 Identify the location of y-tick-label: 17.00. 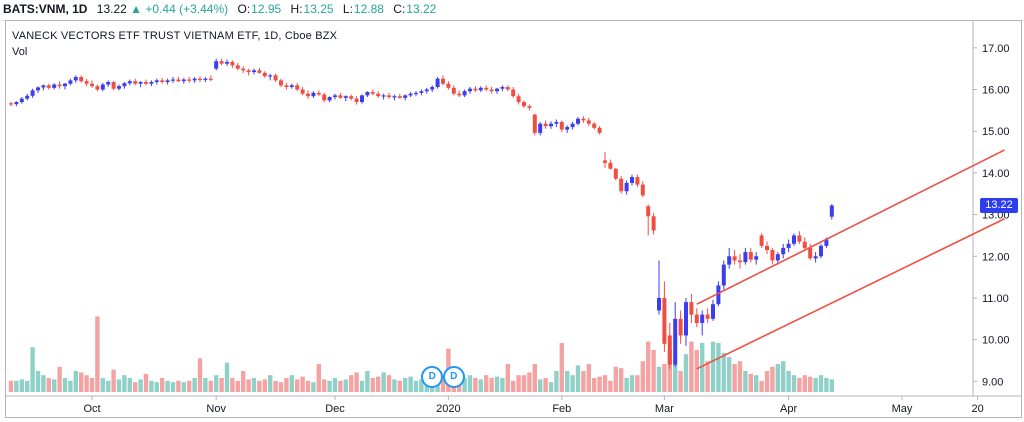
(996, 49).